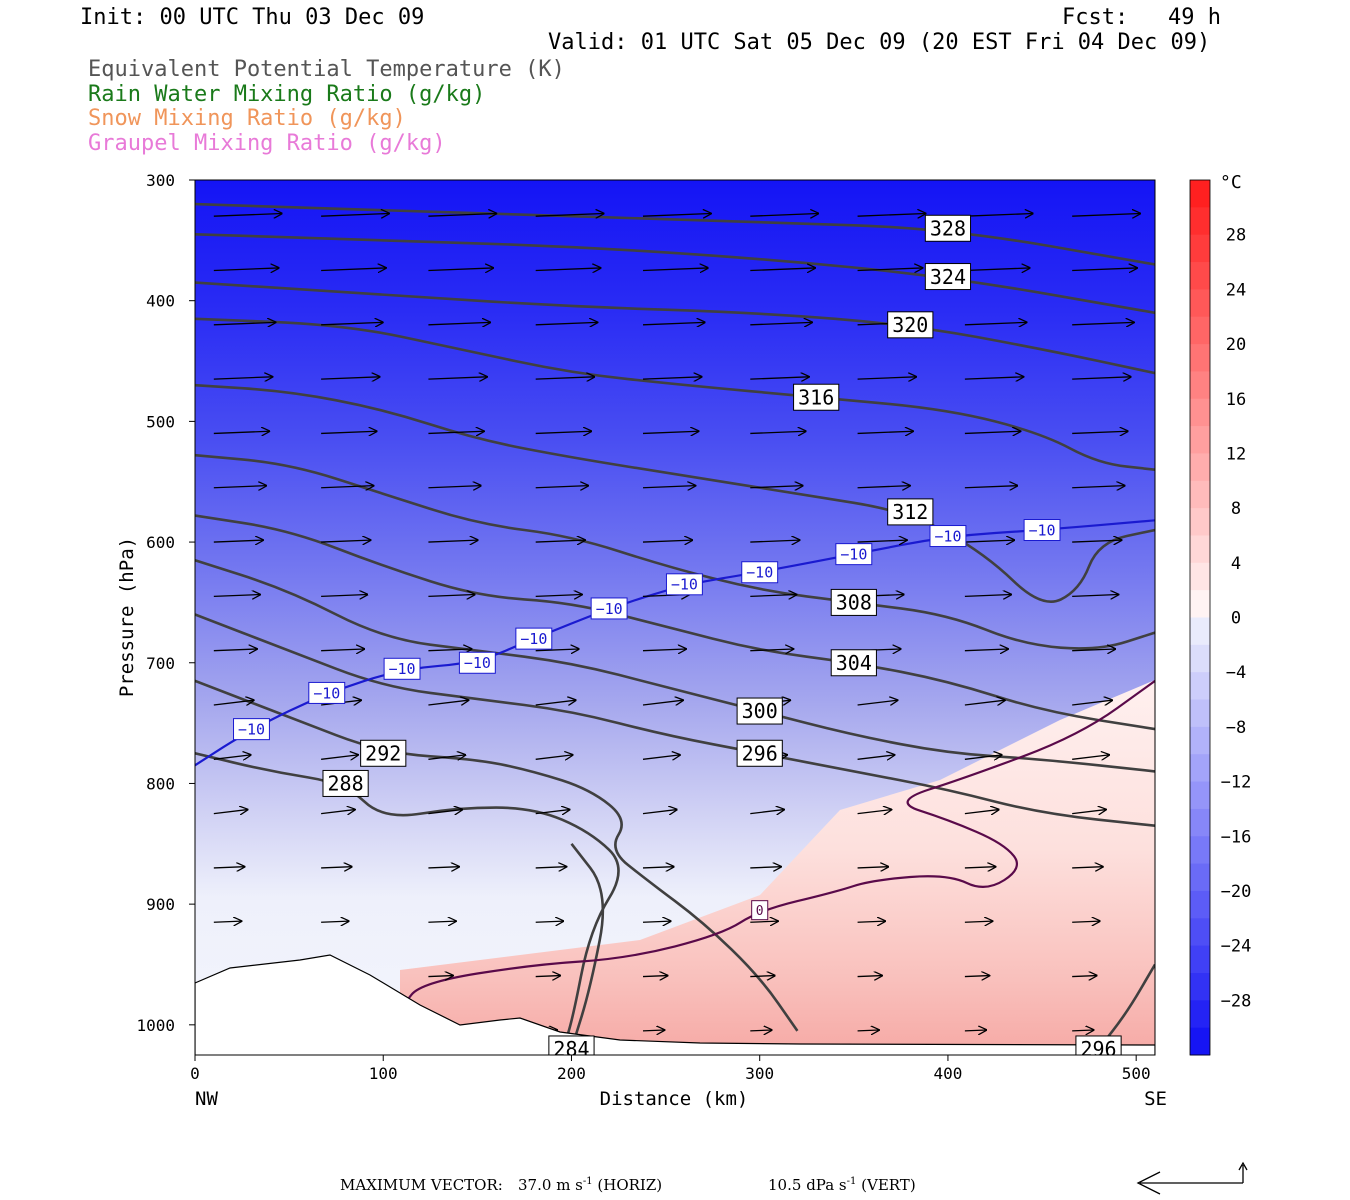 The height and width of the screenshot is (1200, 1350). I want to click on contour-label-324: 324, so click(948, 277).